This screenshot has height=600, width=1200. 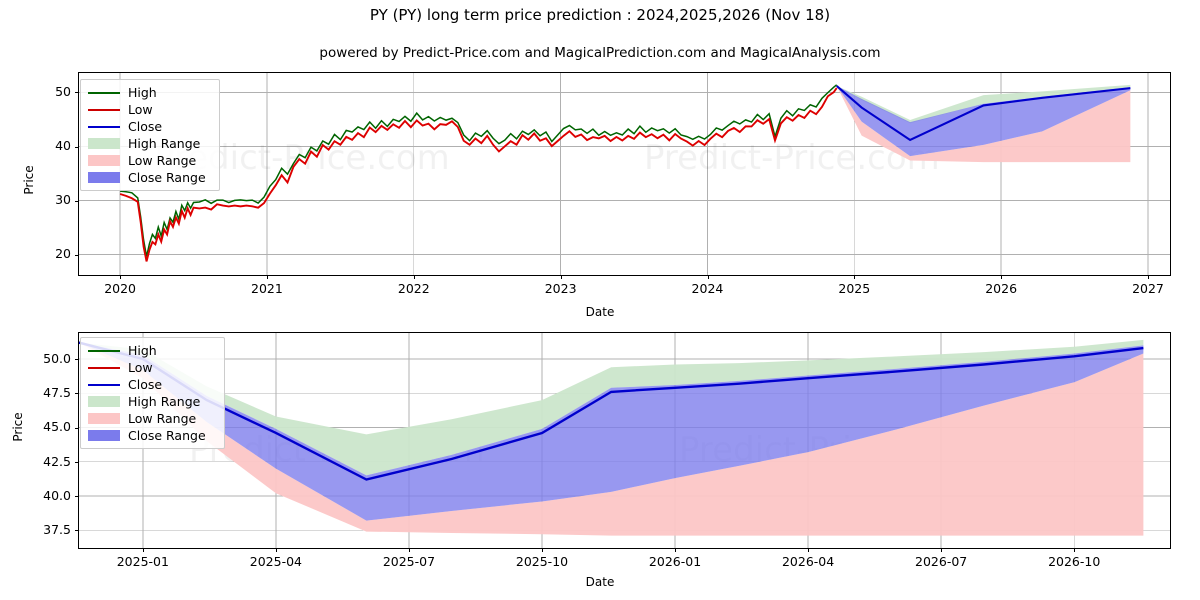 I want to click on top-chart-legend-item-close-range: Close Range, so click(x=149, y=177).